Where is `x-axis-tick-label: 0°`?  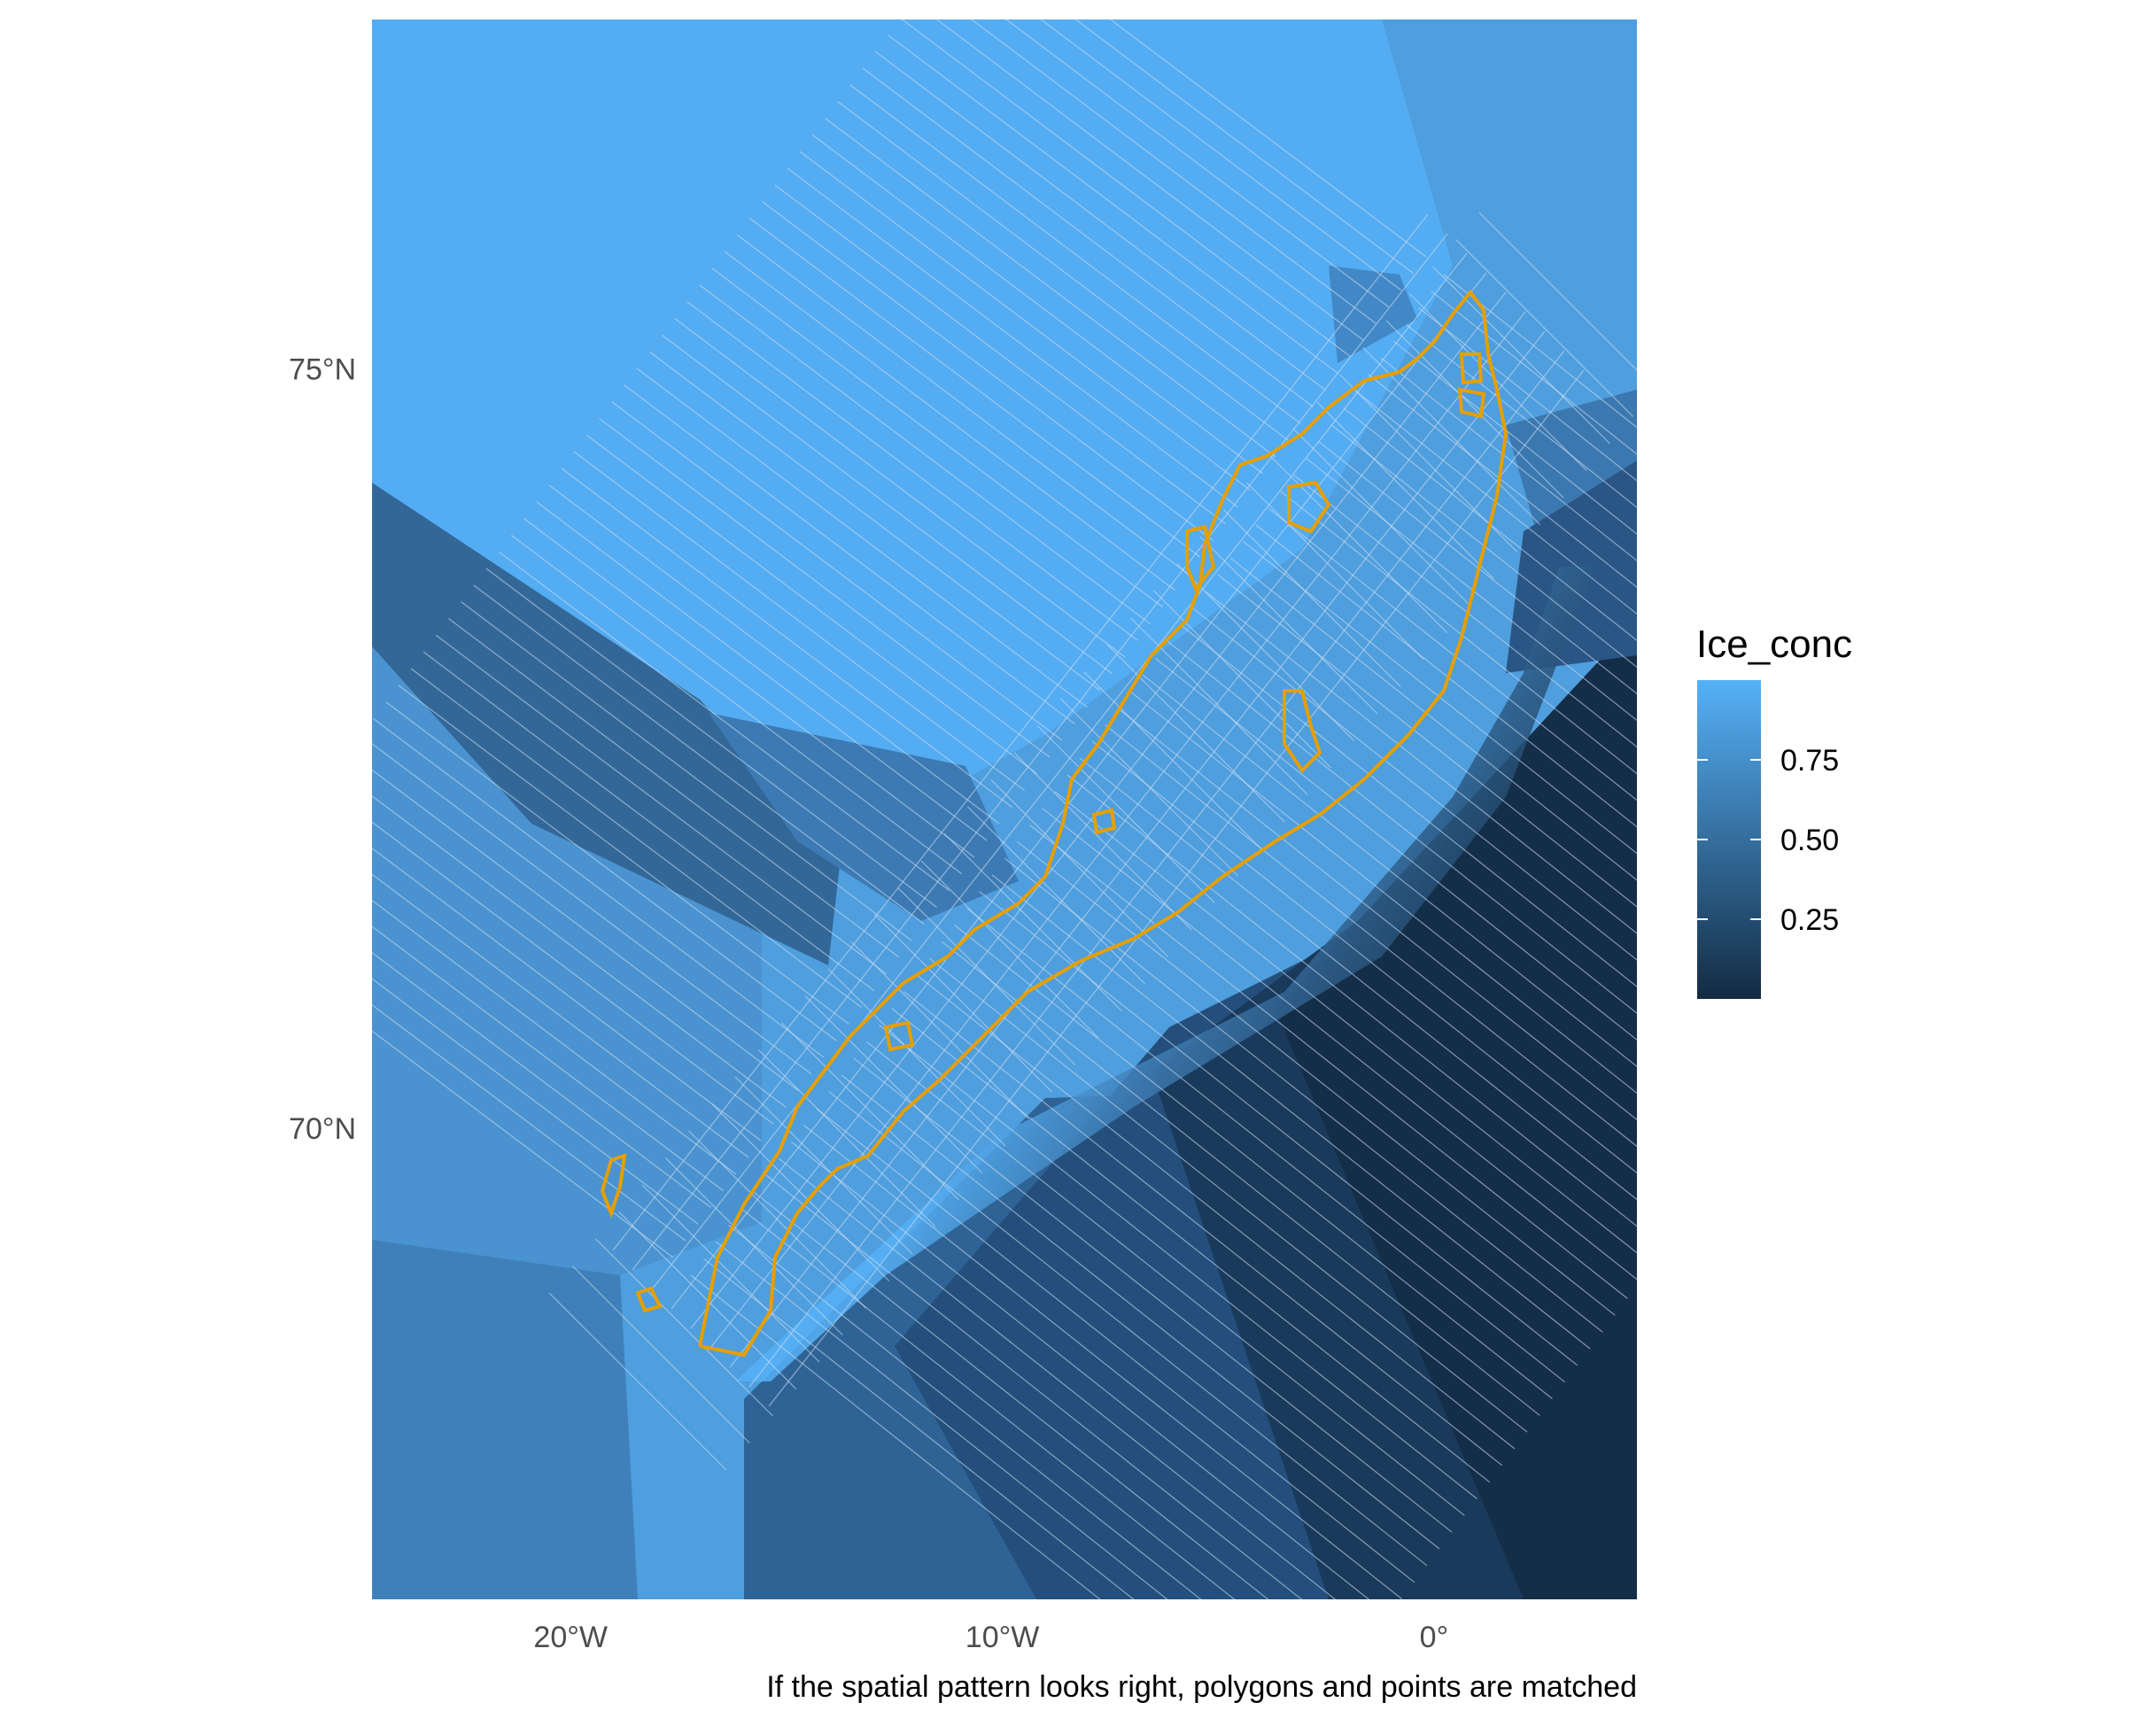 x-axis-tick-label: 0° is located at coordinates (1434, 1637).